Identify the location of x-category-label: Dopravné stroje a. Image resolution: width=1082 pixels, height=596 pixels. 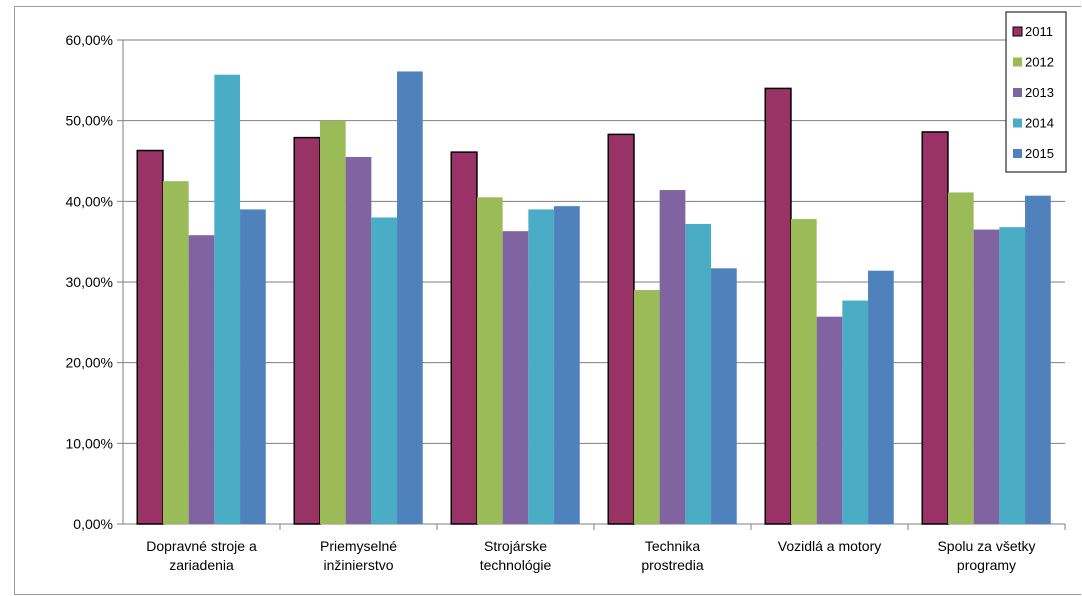
(201, 546).